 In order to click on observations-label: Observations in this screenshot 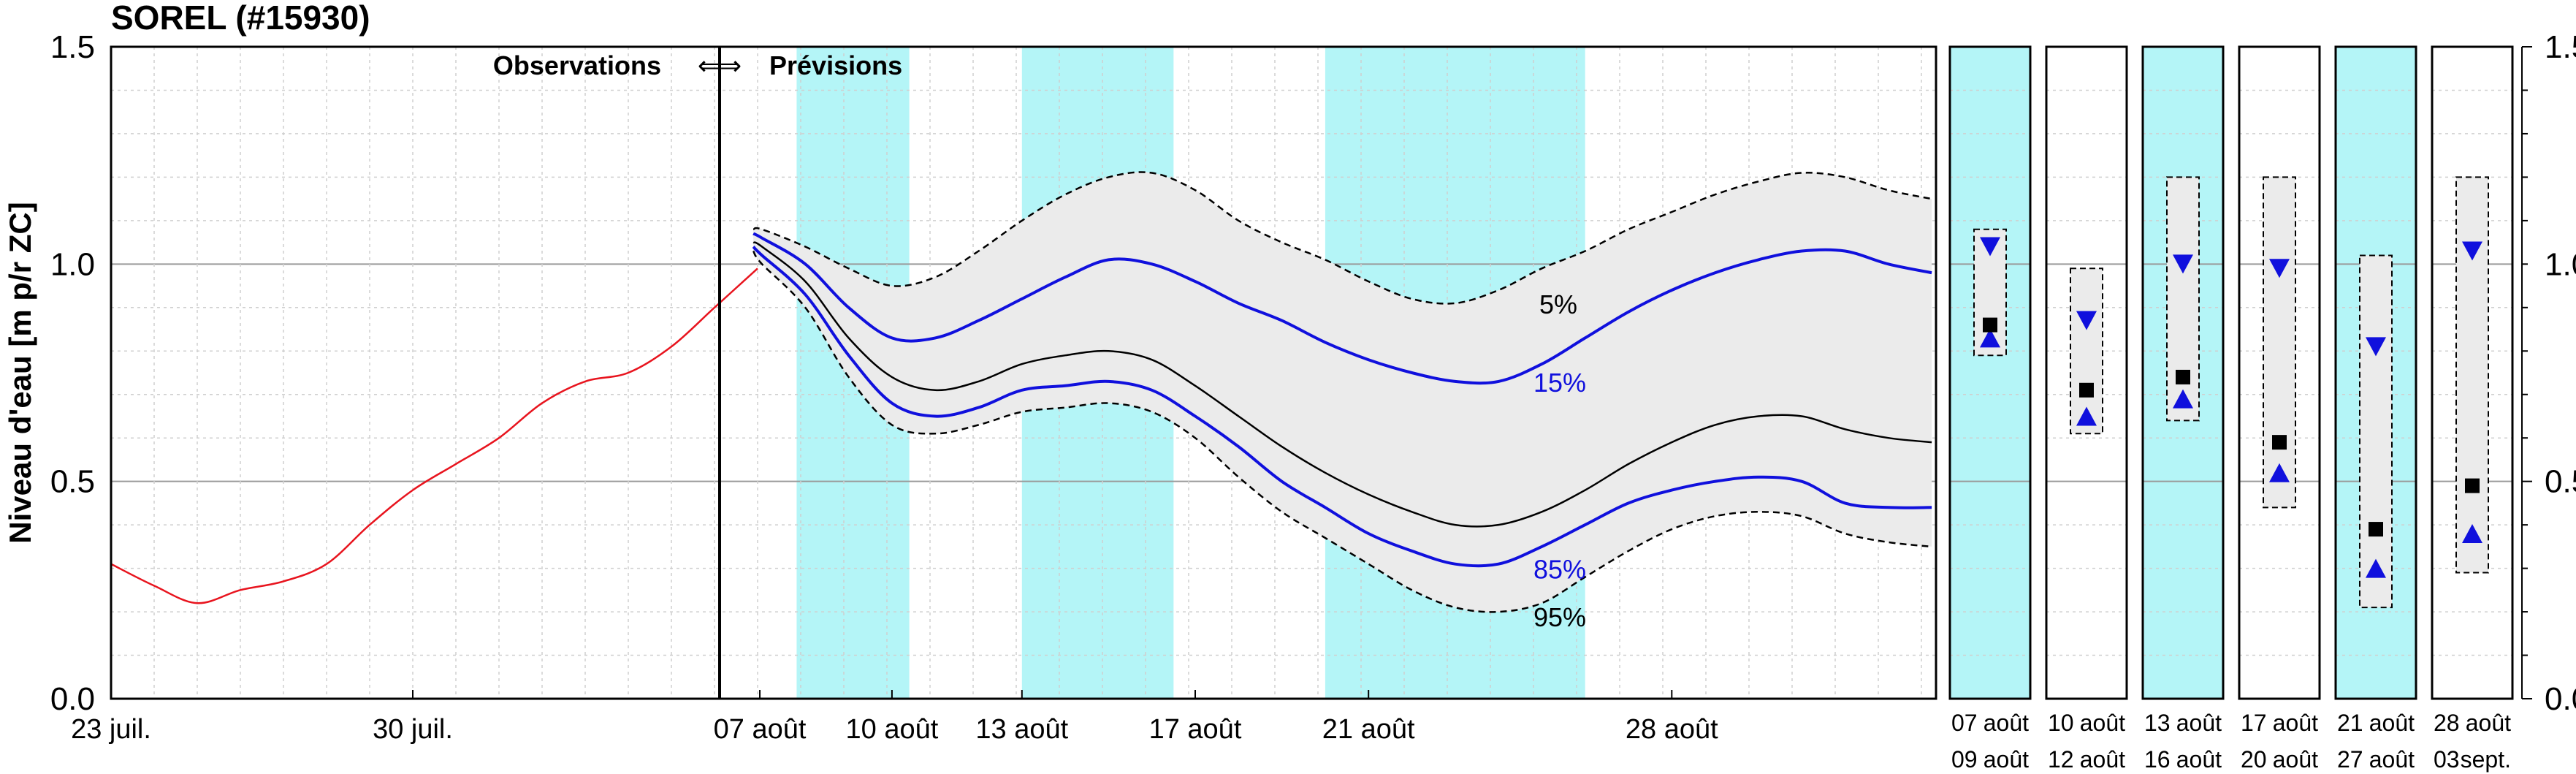, I will do `click(577, 65)`.